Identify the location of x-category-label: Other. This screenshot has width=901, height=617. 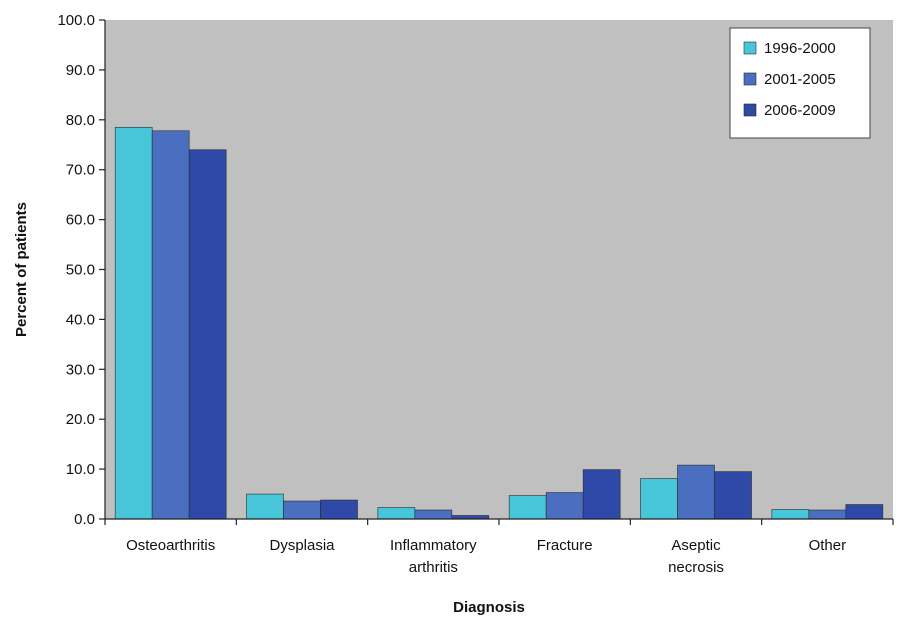
(828, 545).